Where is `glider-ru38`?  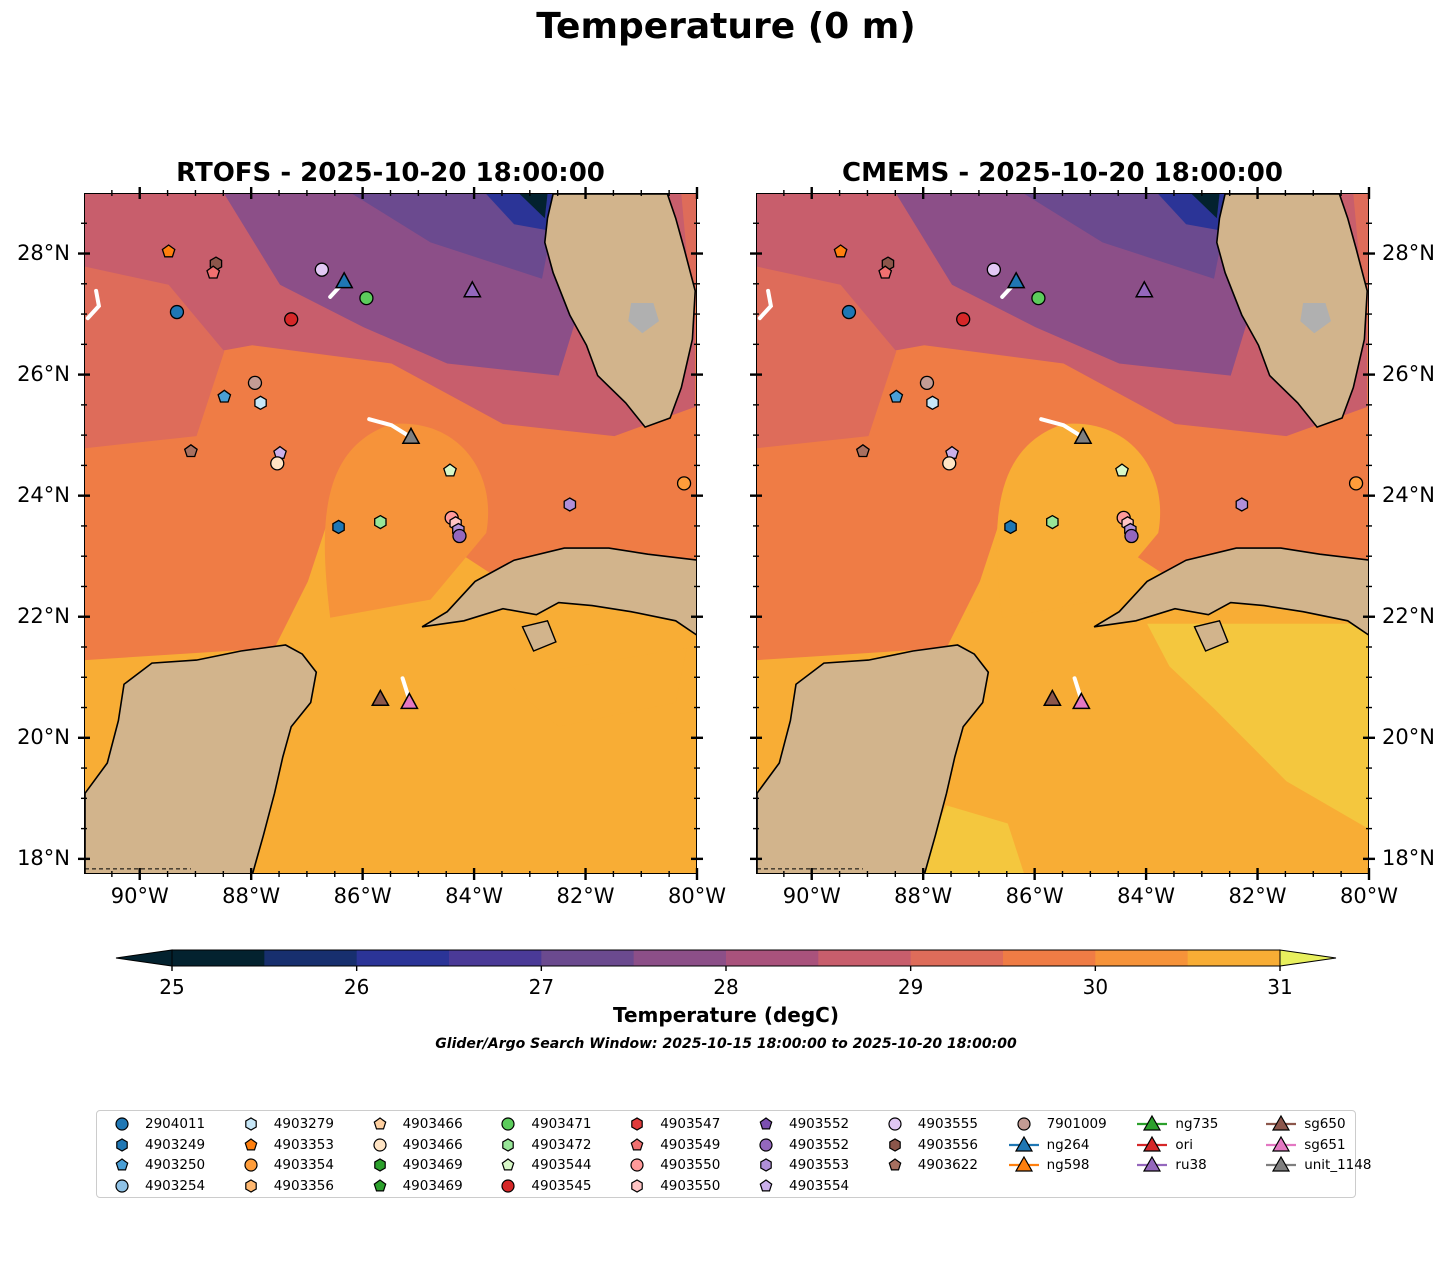 glider-ru38 is located at coordinates (1144, 289).